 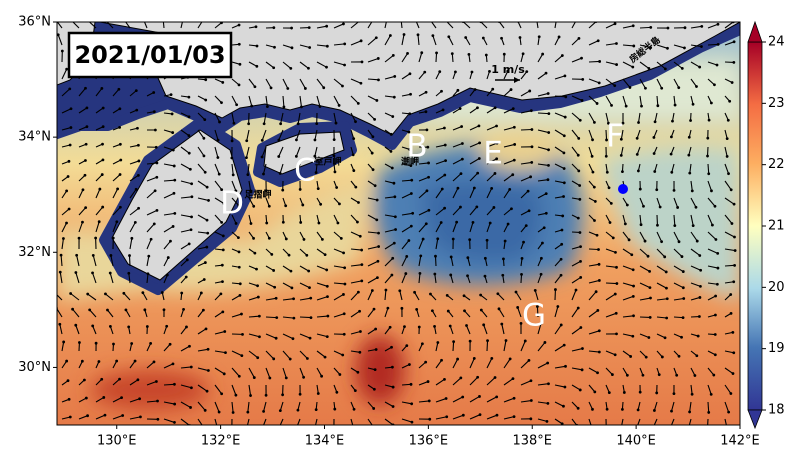 I want to click on colorbar-tick-label: 19, so click(x=776, y=348).